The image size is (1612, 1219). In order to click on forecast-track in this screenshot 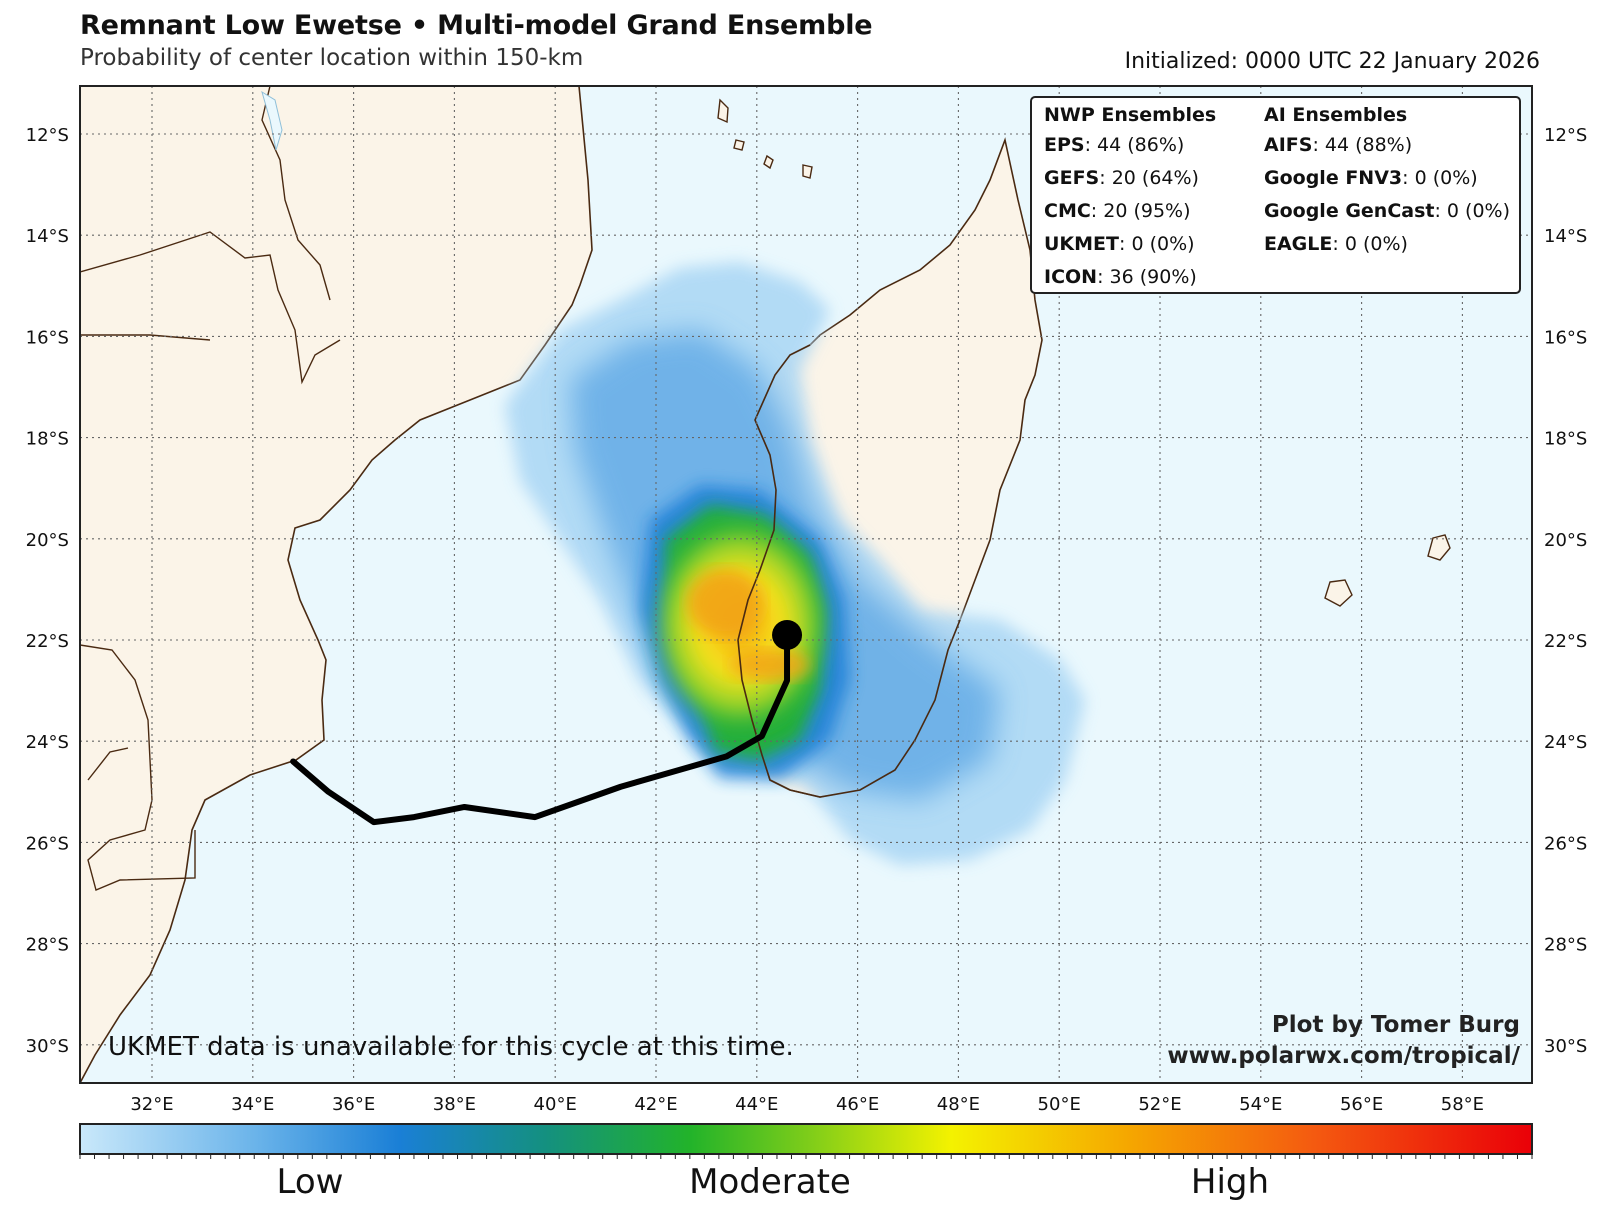, I will do `click(540, 728)`.